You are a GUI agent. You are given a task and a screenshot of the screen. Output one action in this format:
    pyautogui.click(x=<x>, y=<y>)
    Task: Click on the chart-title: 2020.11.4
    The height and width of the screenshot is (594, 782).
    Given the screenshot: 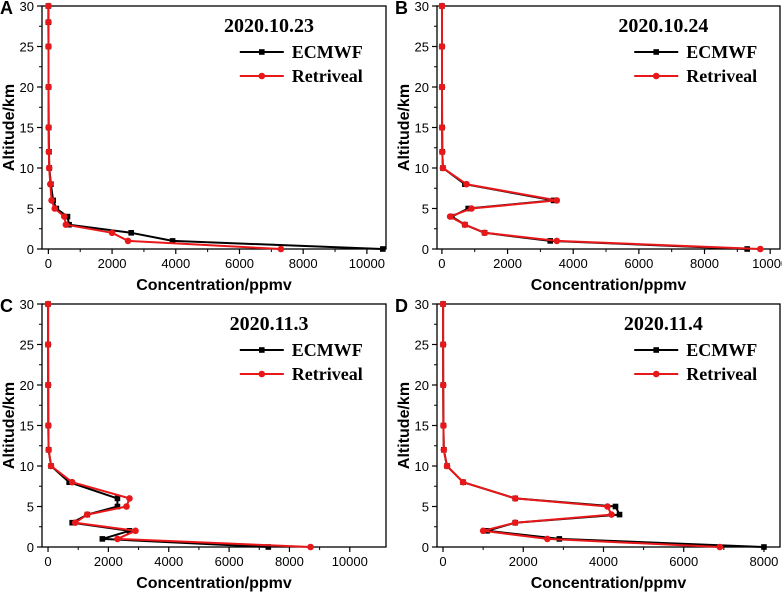 What is the action you would take?
    pyautogui.click(x=663, y=324)
    